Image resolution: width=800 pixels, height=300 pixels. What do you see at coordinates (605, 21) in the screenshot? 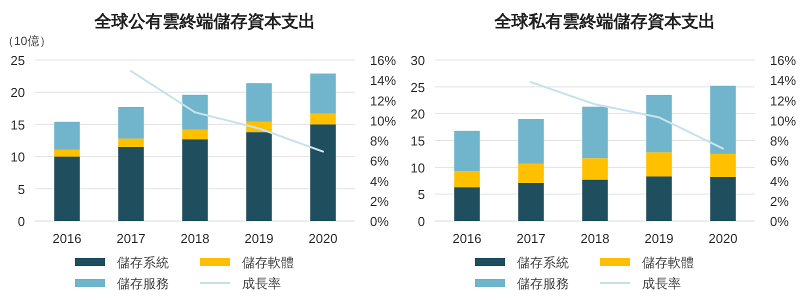
I see `chart-title: 全球私有雲終端儲存資本支出` at bounding box center [605, 21].